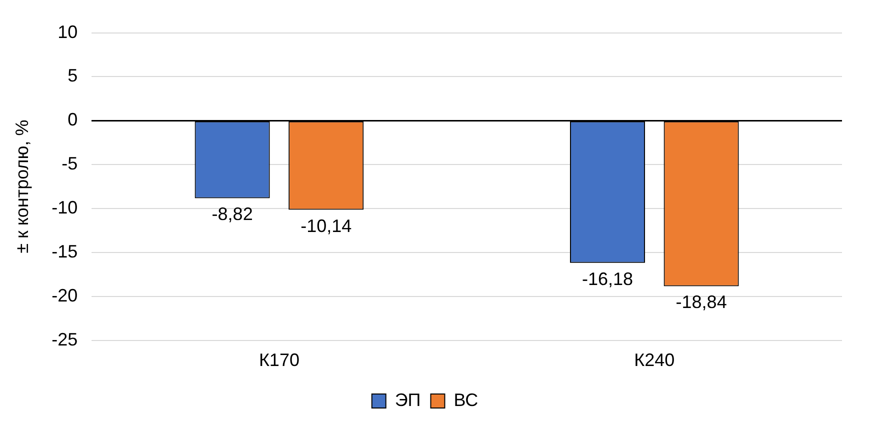  I want to click on y-tick-label: -15, so click(65, 251).